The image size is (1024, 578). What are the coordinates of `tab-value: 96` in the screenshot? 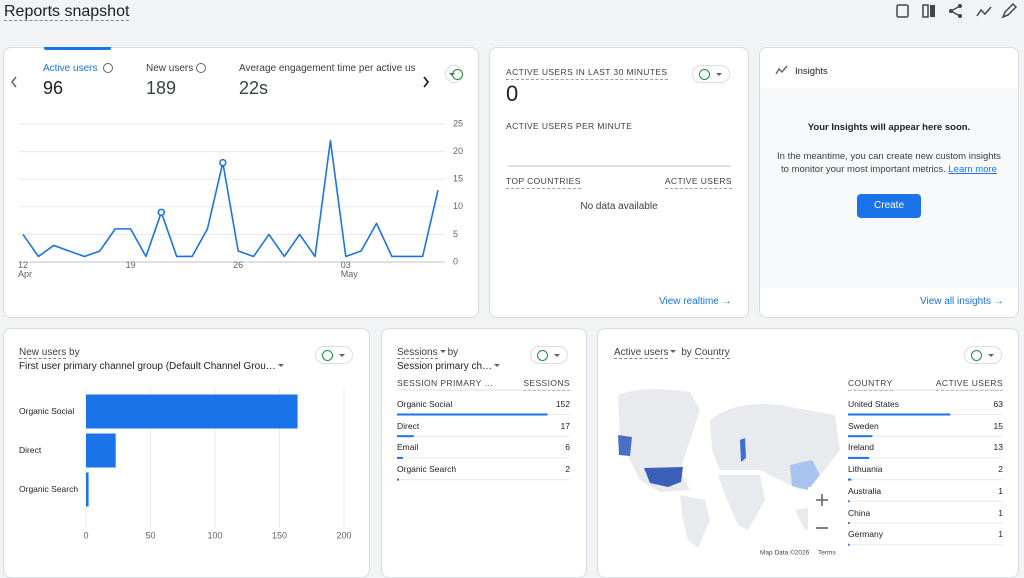 It's located at (53, 88).